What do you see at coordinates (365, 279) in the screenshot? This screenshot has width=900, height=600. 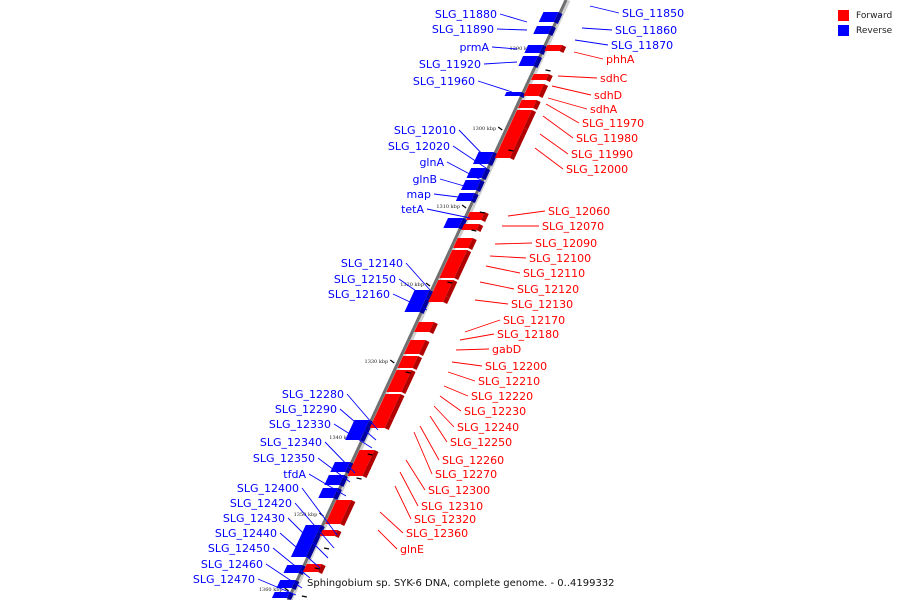 I see `reverse-gene-label: SLG_12150` at bounding box center [365, 279].